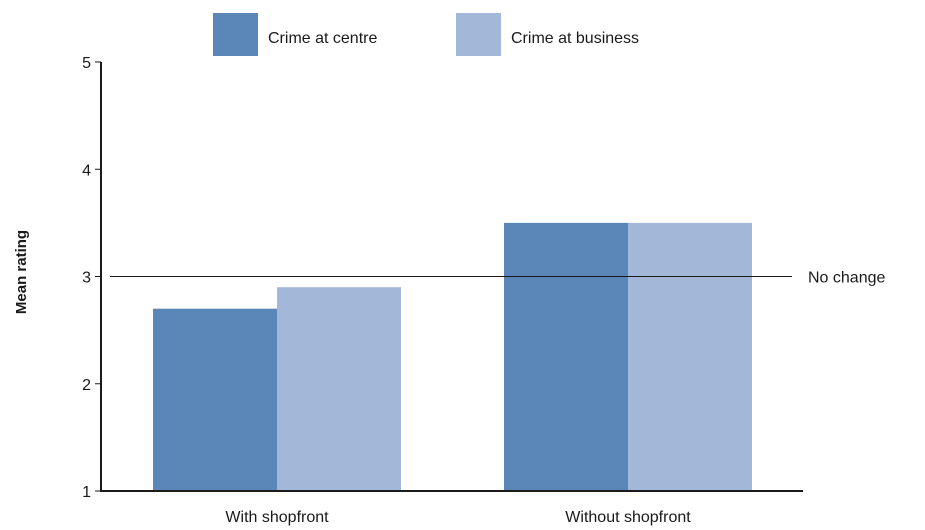  What do you see at coordinates (846, 278) in the screenshot?
I see `no-change-label: No change` at bounding box center [846, 278].